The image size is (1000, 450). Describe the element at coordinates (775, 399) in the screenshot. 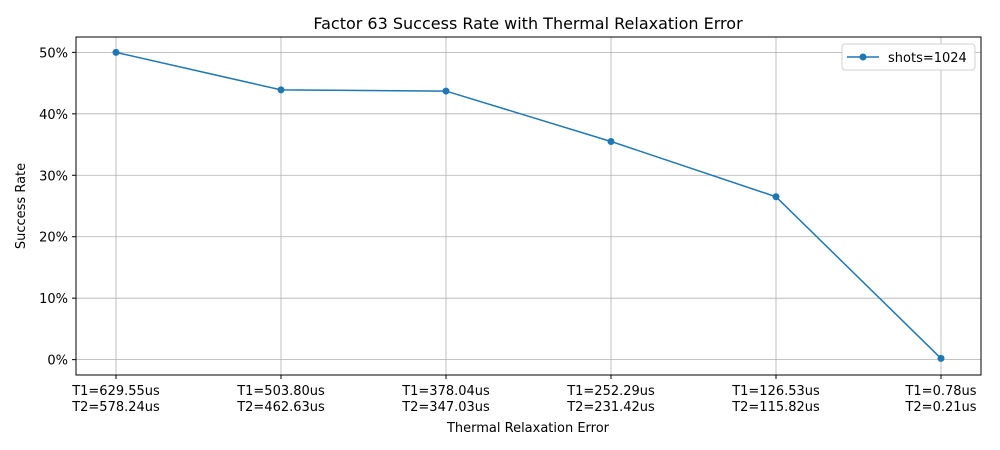

I see `x-tick-label: T1=126.53us T2=115.82us` at that location.